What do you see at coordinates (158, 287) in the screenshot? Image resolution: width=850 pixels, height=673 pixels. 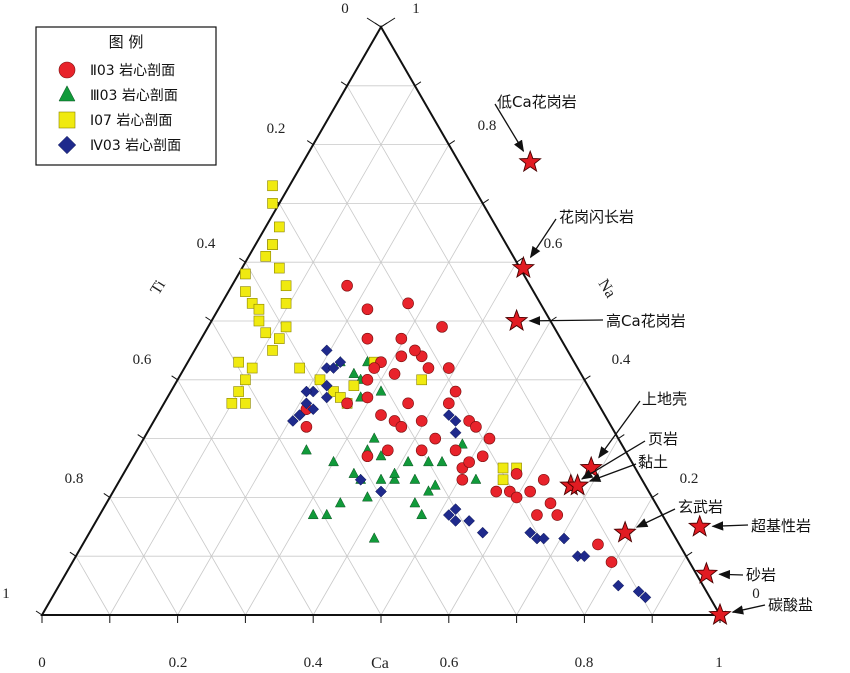 I see `axis-title-ti: Ti` at bounding box center [158, 287].